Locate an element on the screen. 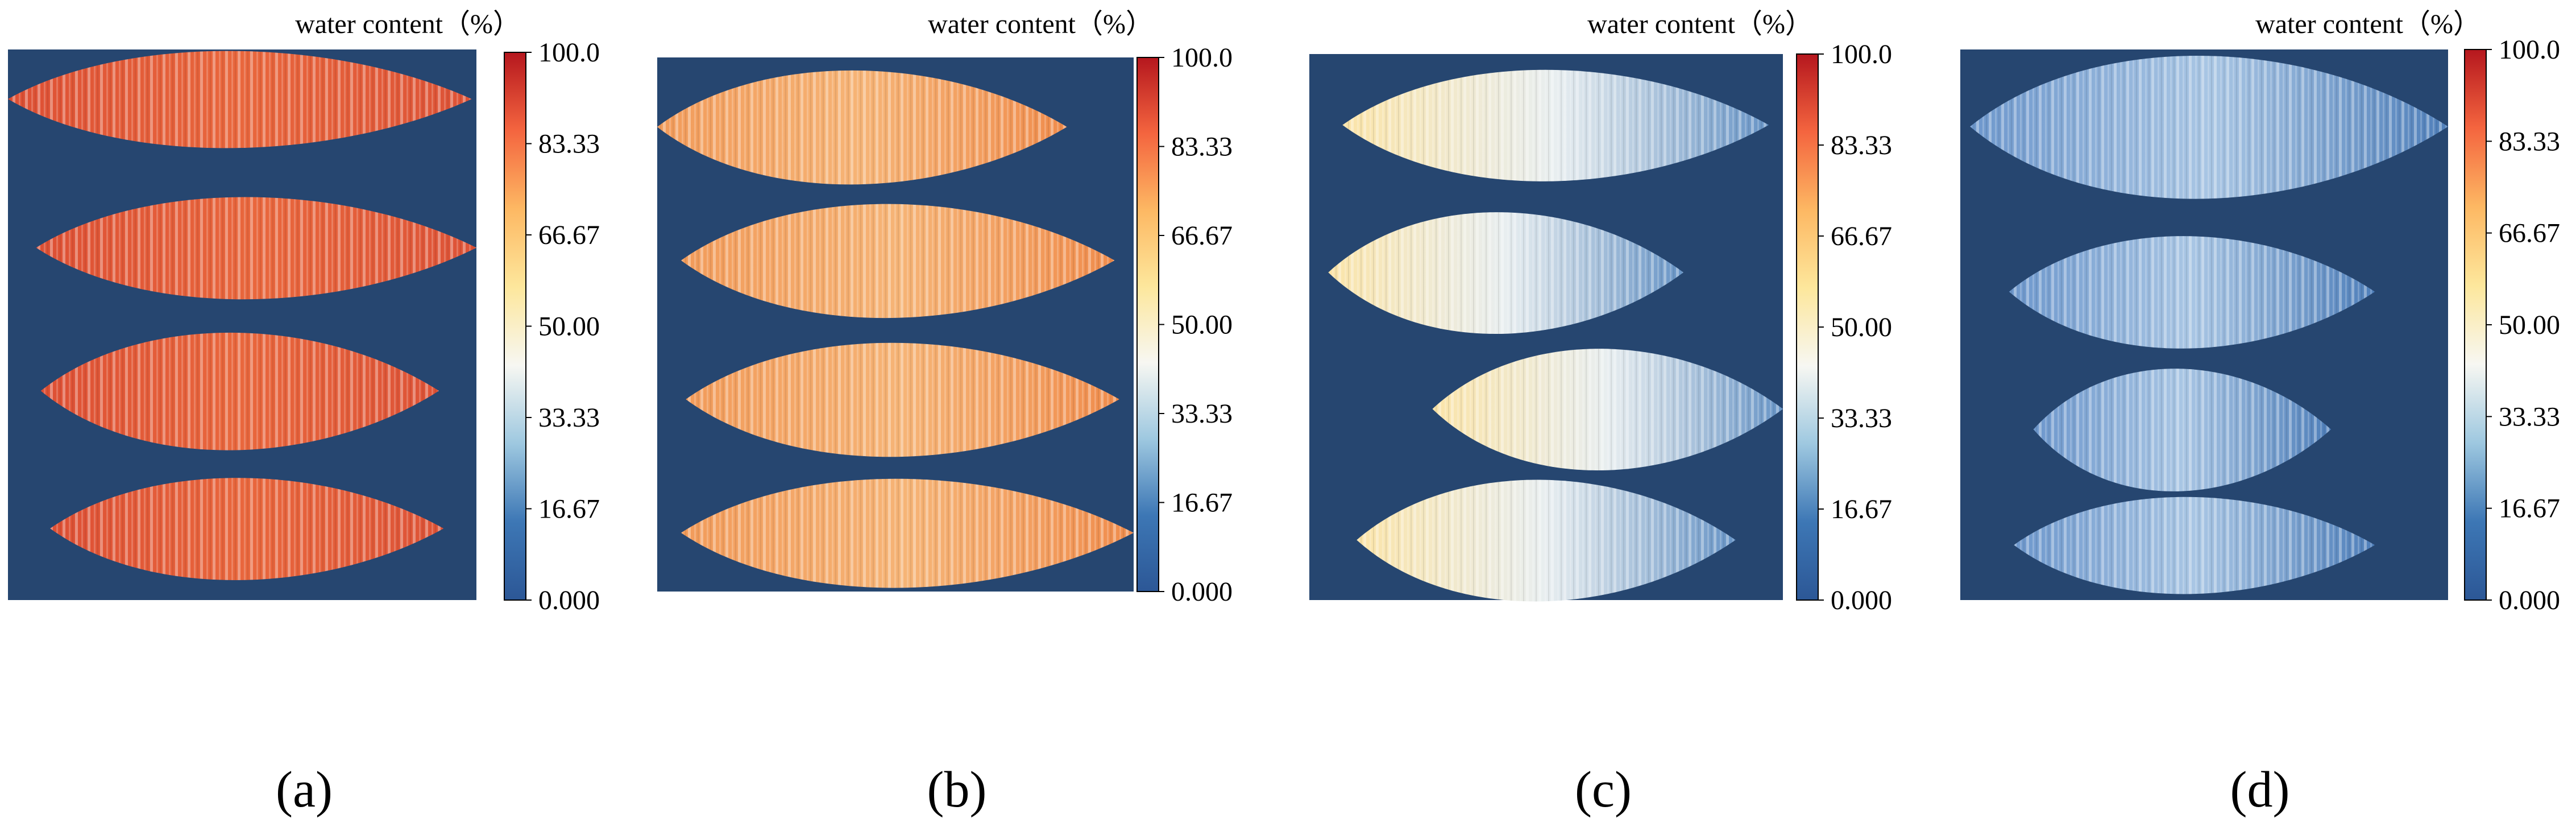 The width and height of the screenshot is (2576, 827). panel-label: (c) is located at coordinates (1603, 790).